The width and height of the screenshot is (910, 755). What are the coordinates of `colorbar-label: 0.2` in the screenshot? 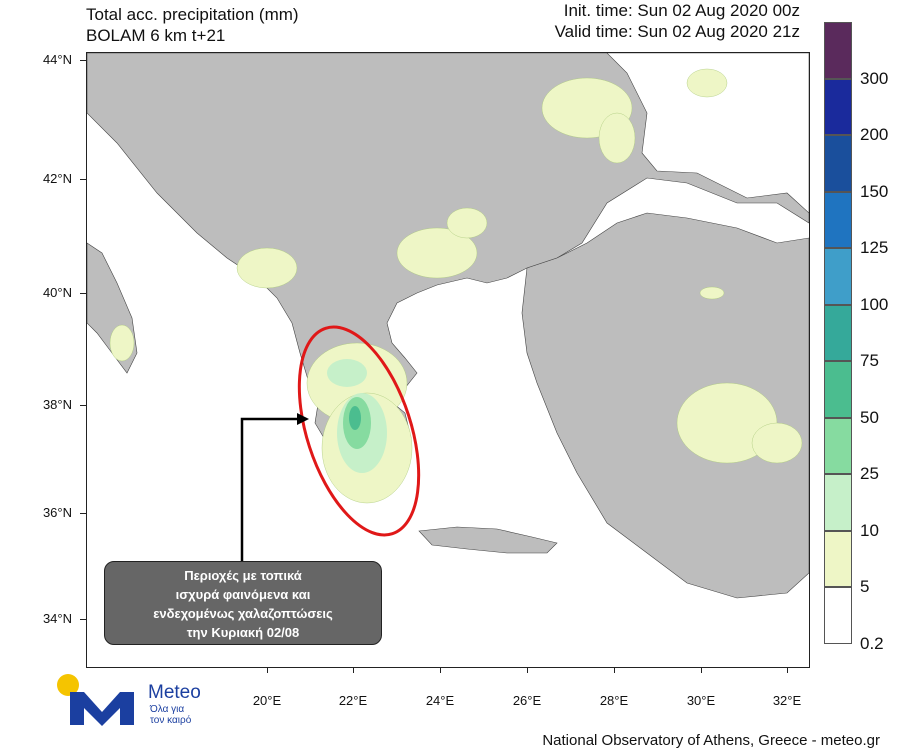 It's located at (872, 643).